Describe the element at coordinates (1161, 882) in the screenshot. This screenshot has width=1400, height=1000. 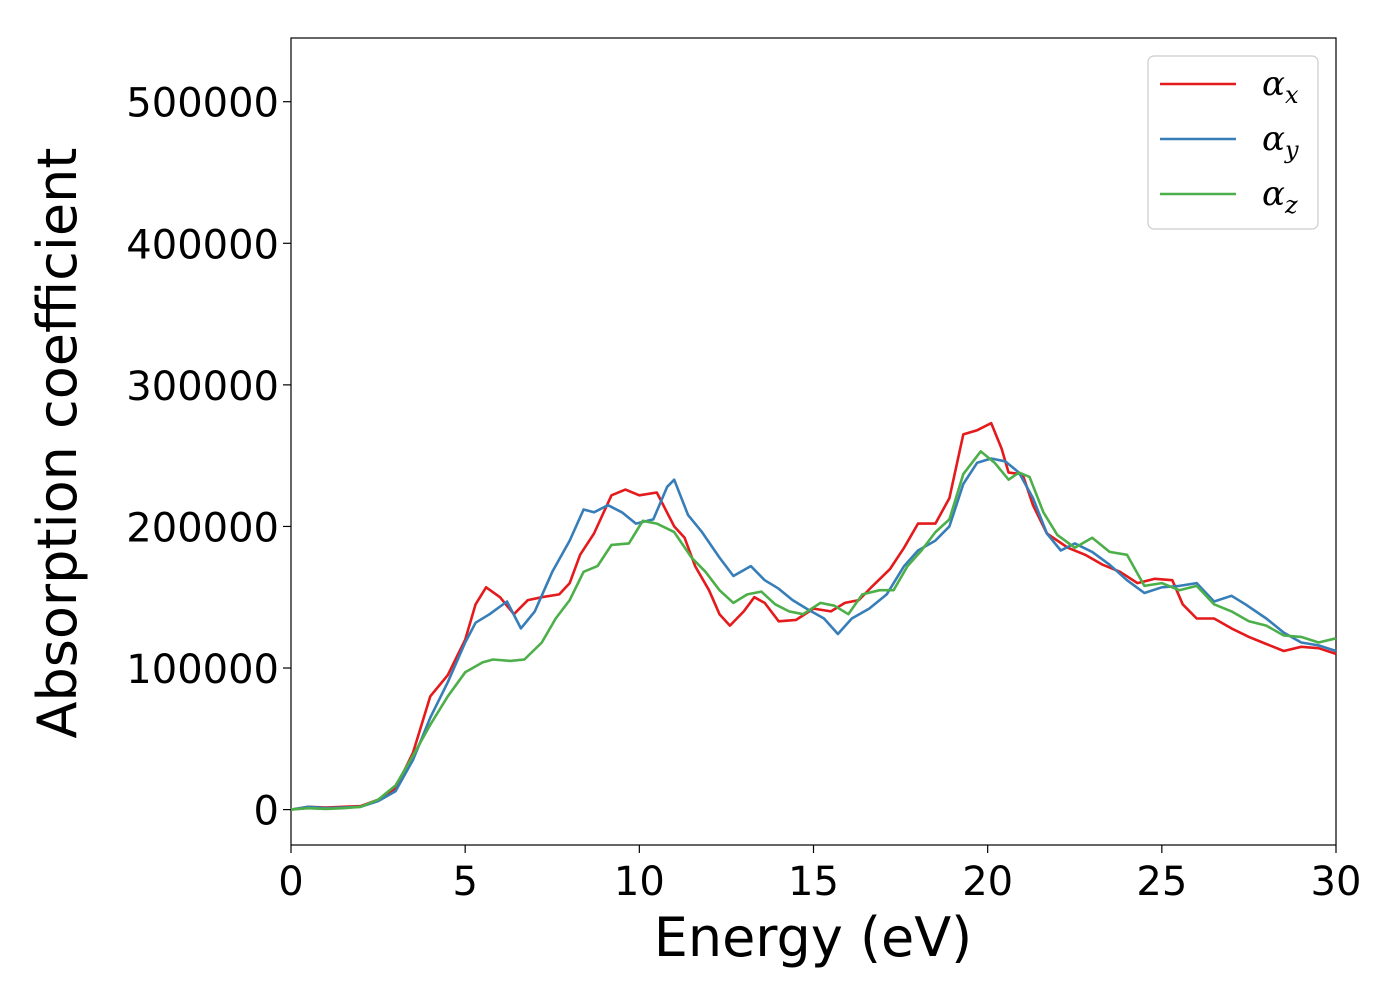
I see `x-tick-label: 25` at that location.